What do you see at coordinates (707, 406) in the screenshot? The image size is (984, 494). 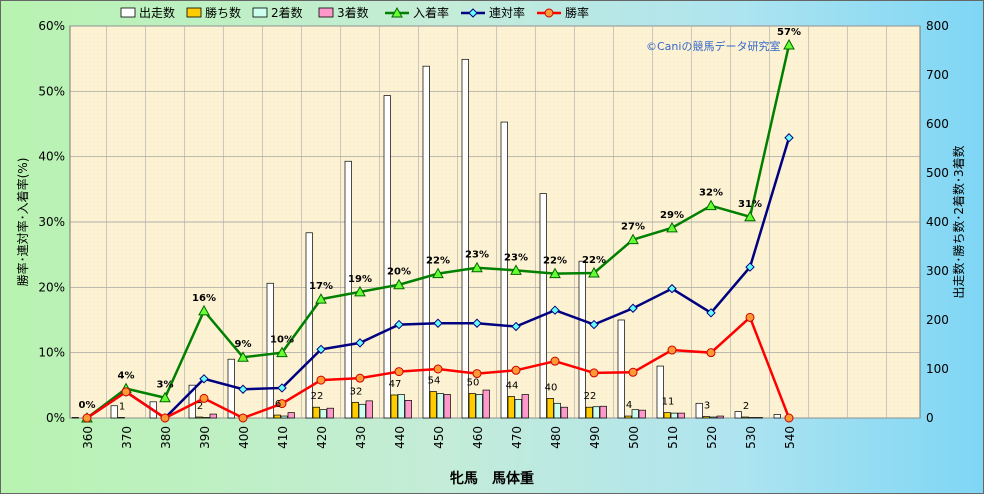 I see `point-label-count: 3` at bounding box center [707, 406].